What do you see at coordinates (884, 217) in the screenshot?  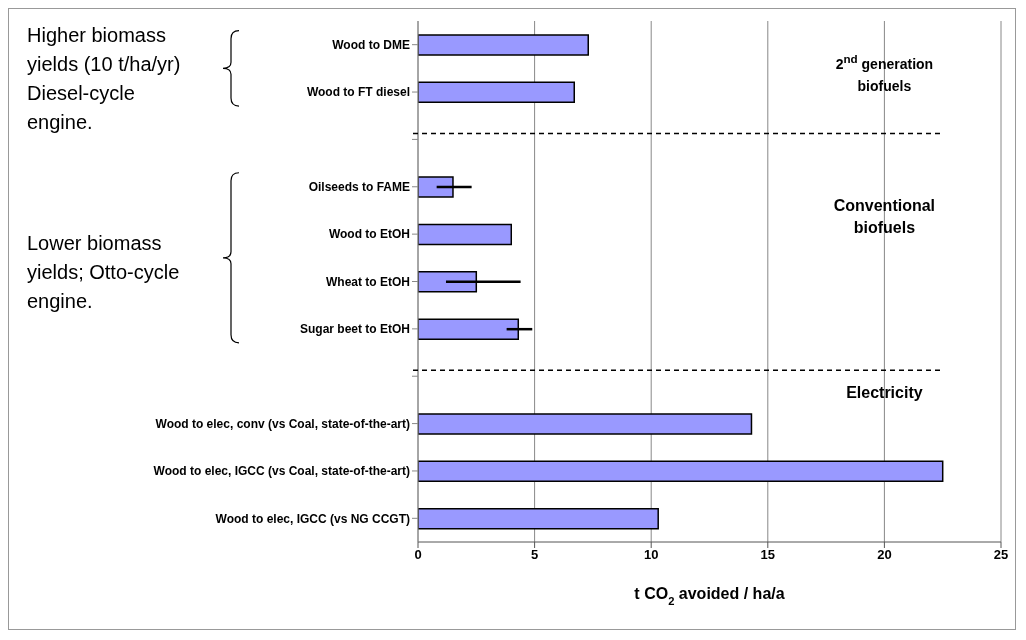 I see `annotation: Conventional biofuels` at bounding box center [884, 217].